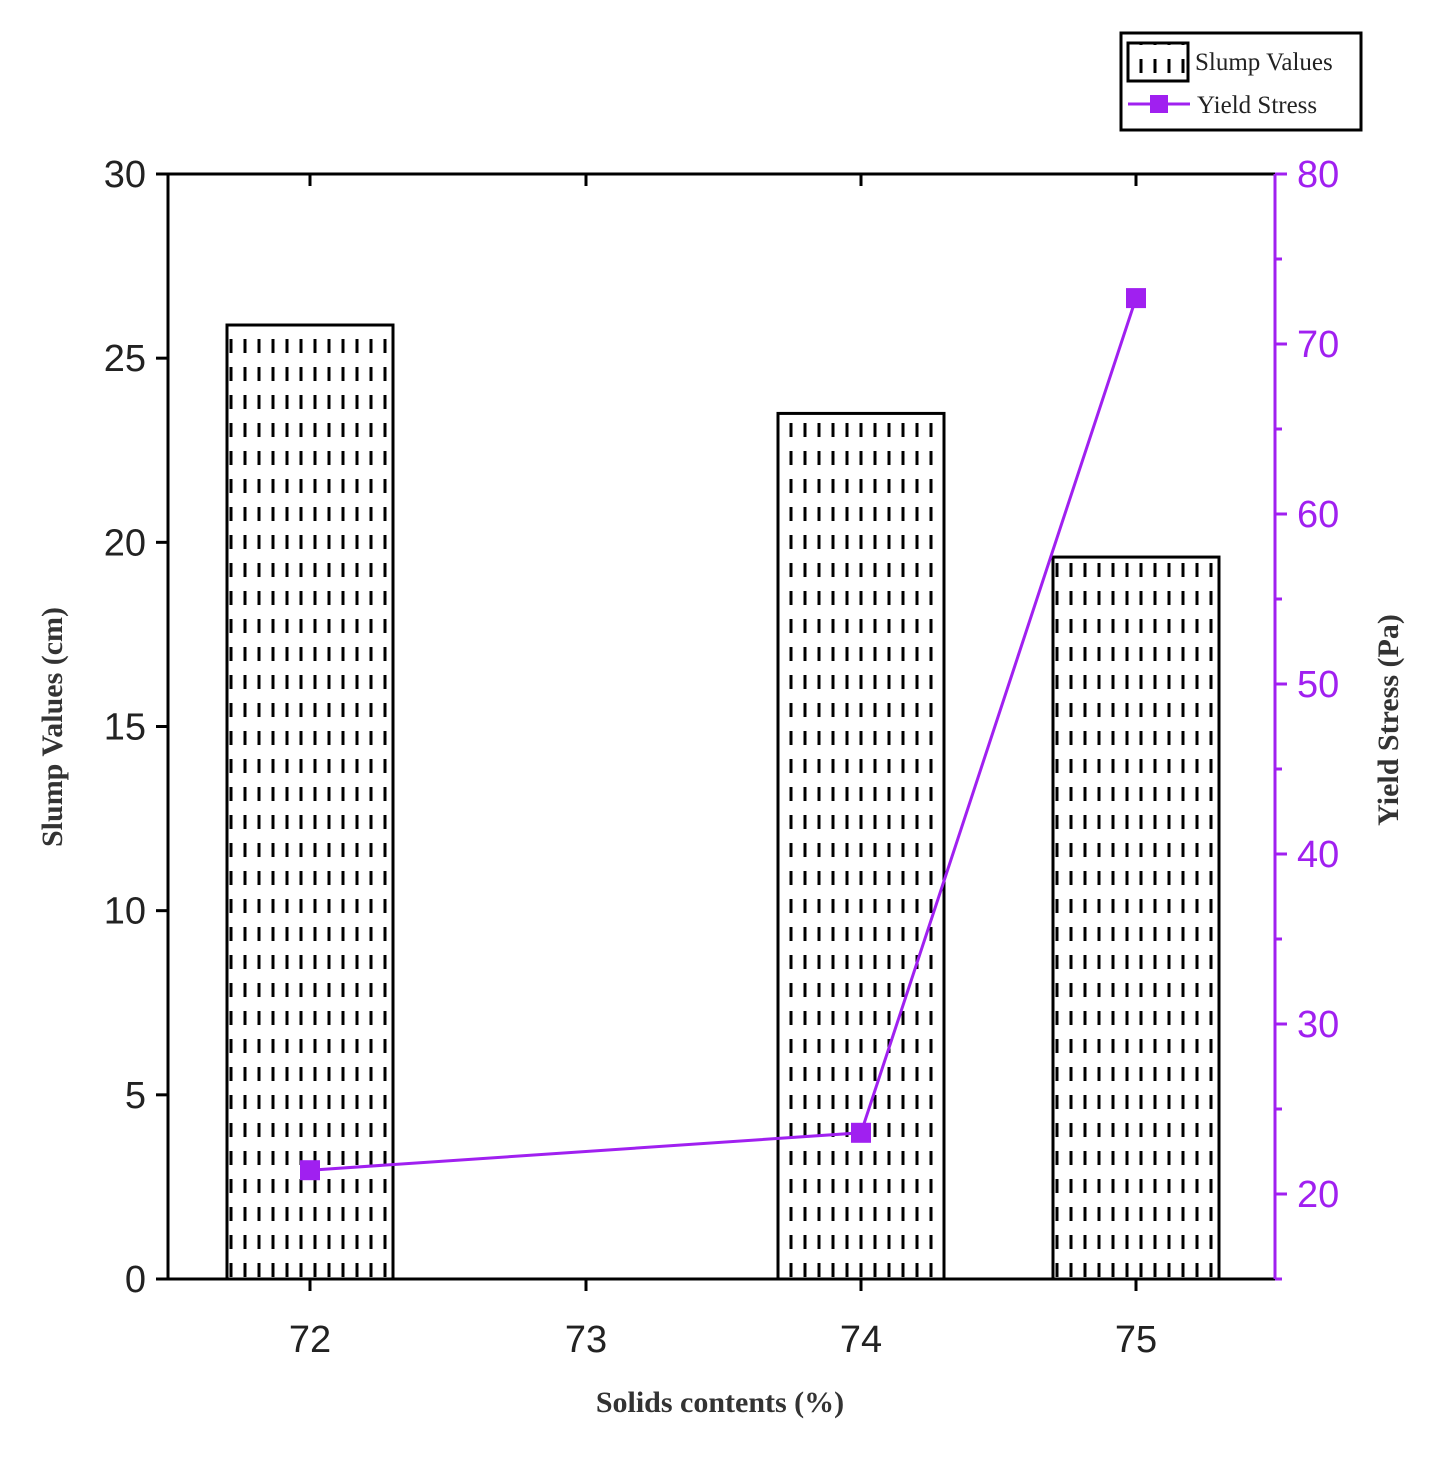 Image resolution: width=1440 pixels, height=1465 pixels. Describe the element at coordinates (1318, 855) in the screenshot. I see `right-tick-label: 40` at that location.